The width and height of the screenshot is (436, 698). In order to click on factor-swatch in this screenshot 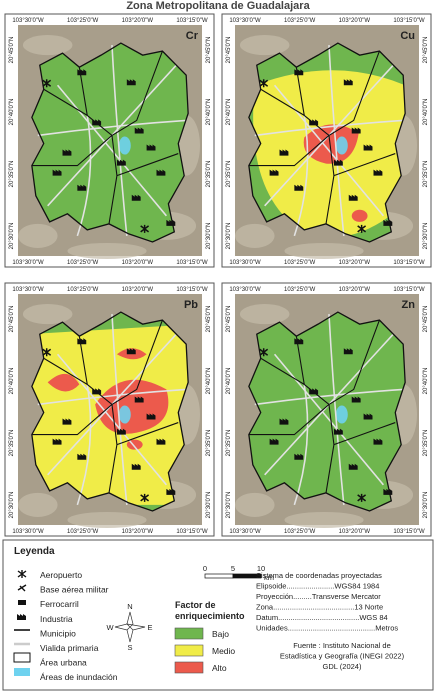, I will do `click(189, 650)`.